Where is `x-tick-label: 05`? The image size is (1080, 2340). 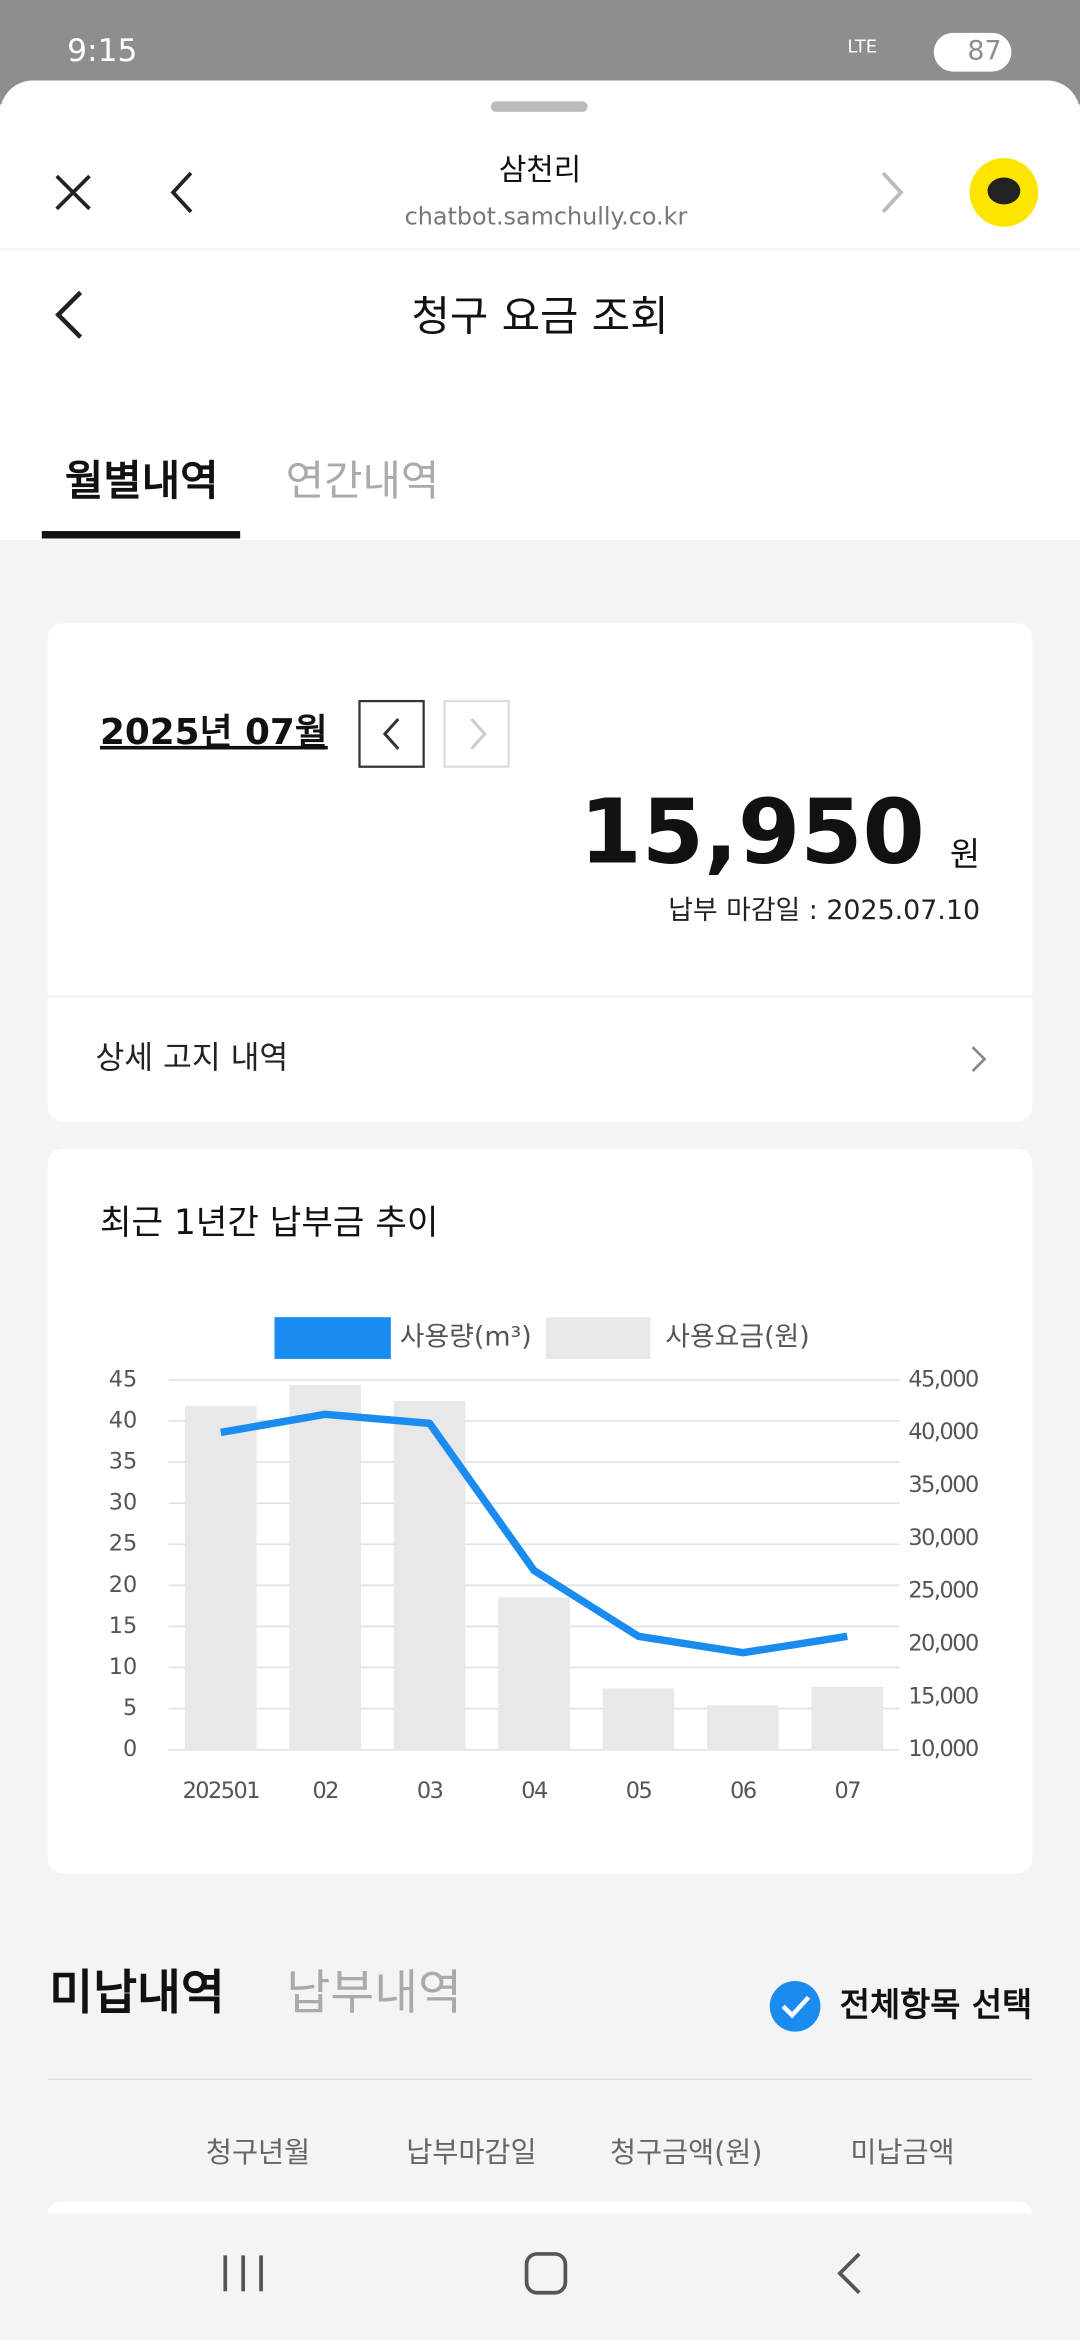
x-tick-label: 05 is located at coordinates (639, 1791).